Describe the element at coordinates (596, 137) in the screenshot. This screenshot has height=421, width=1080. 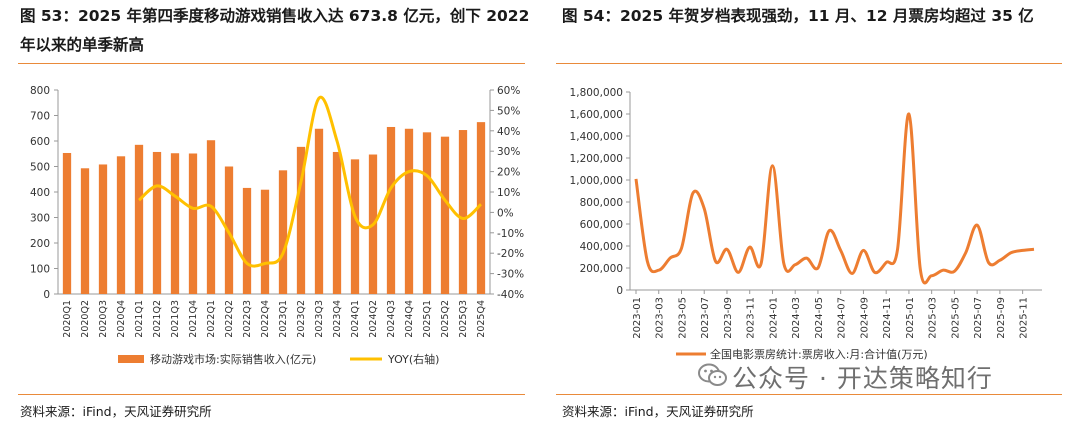
I see `y-tick-label: 1,400,000` at that location.